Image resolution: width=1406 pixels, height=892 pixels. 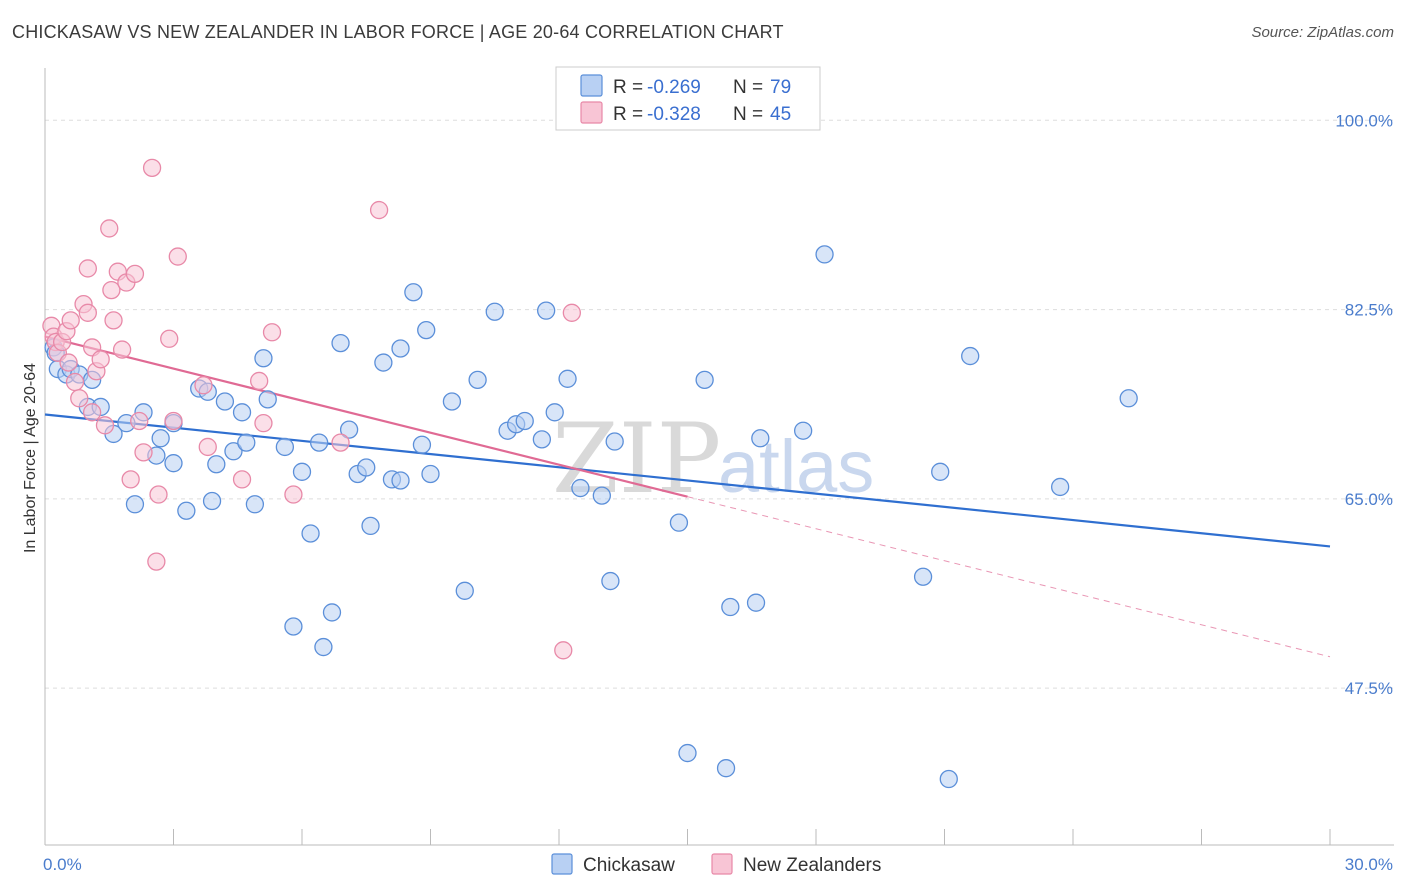 What do you see at coordinates (628, 87) in the screenshot?
I see `legend-r-label-1: R =` at bounding box center [628, 87].